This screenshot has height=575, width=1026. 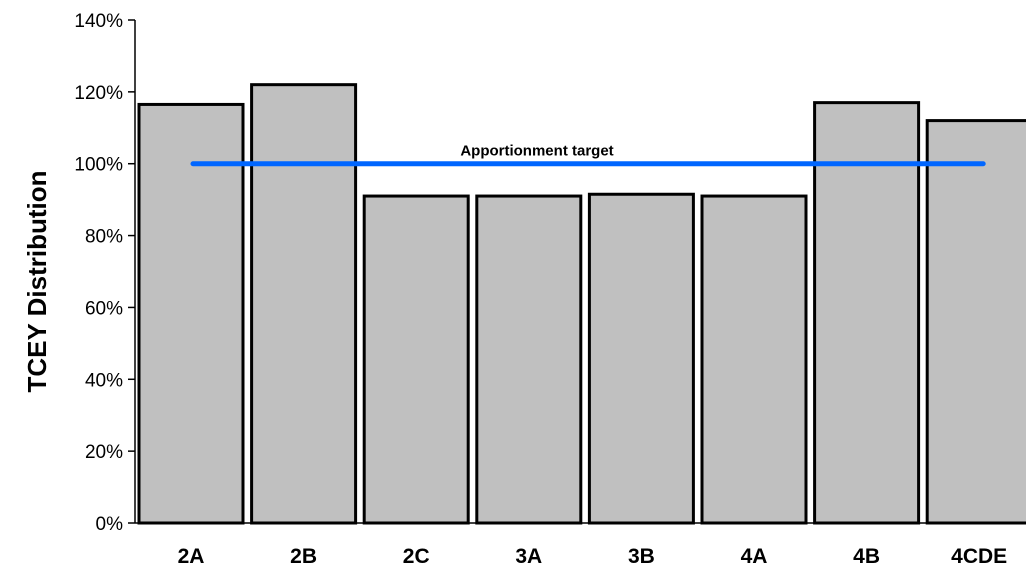 I want to click on x-axis-ticks: 2A 2B 2C 3A 3B 4A 4B 4CDE, so click(x=593, y=556).